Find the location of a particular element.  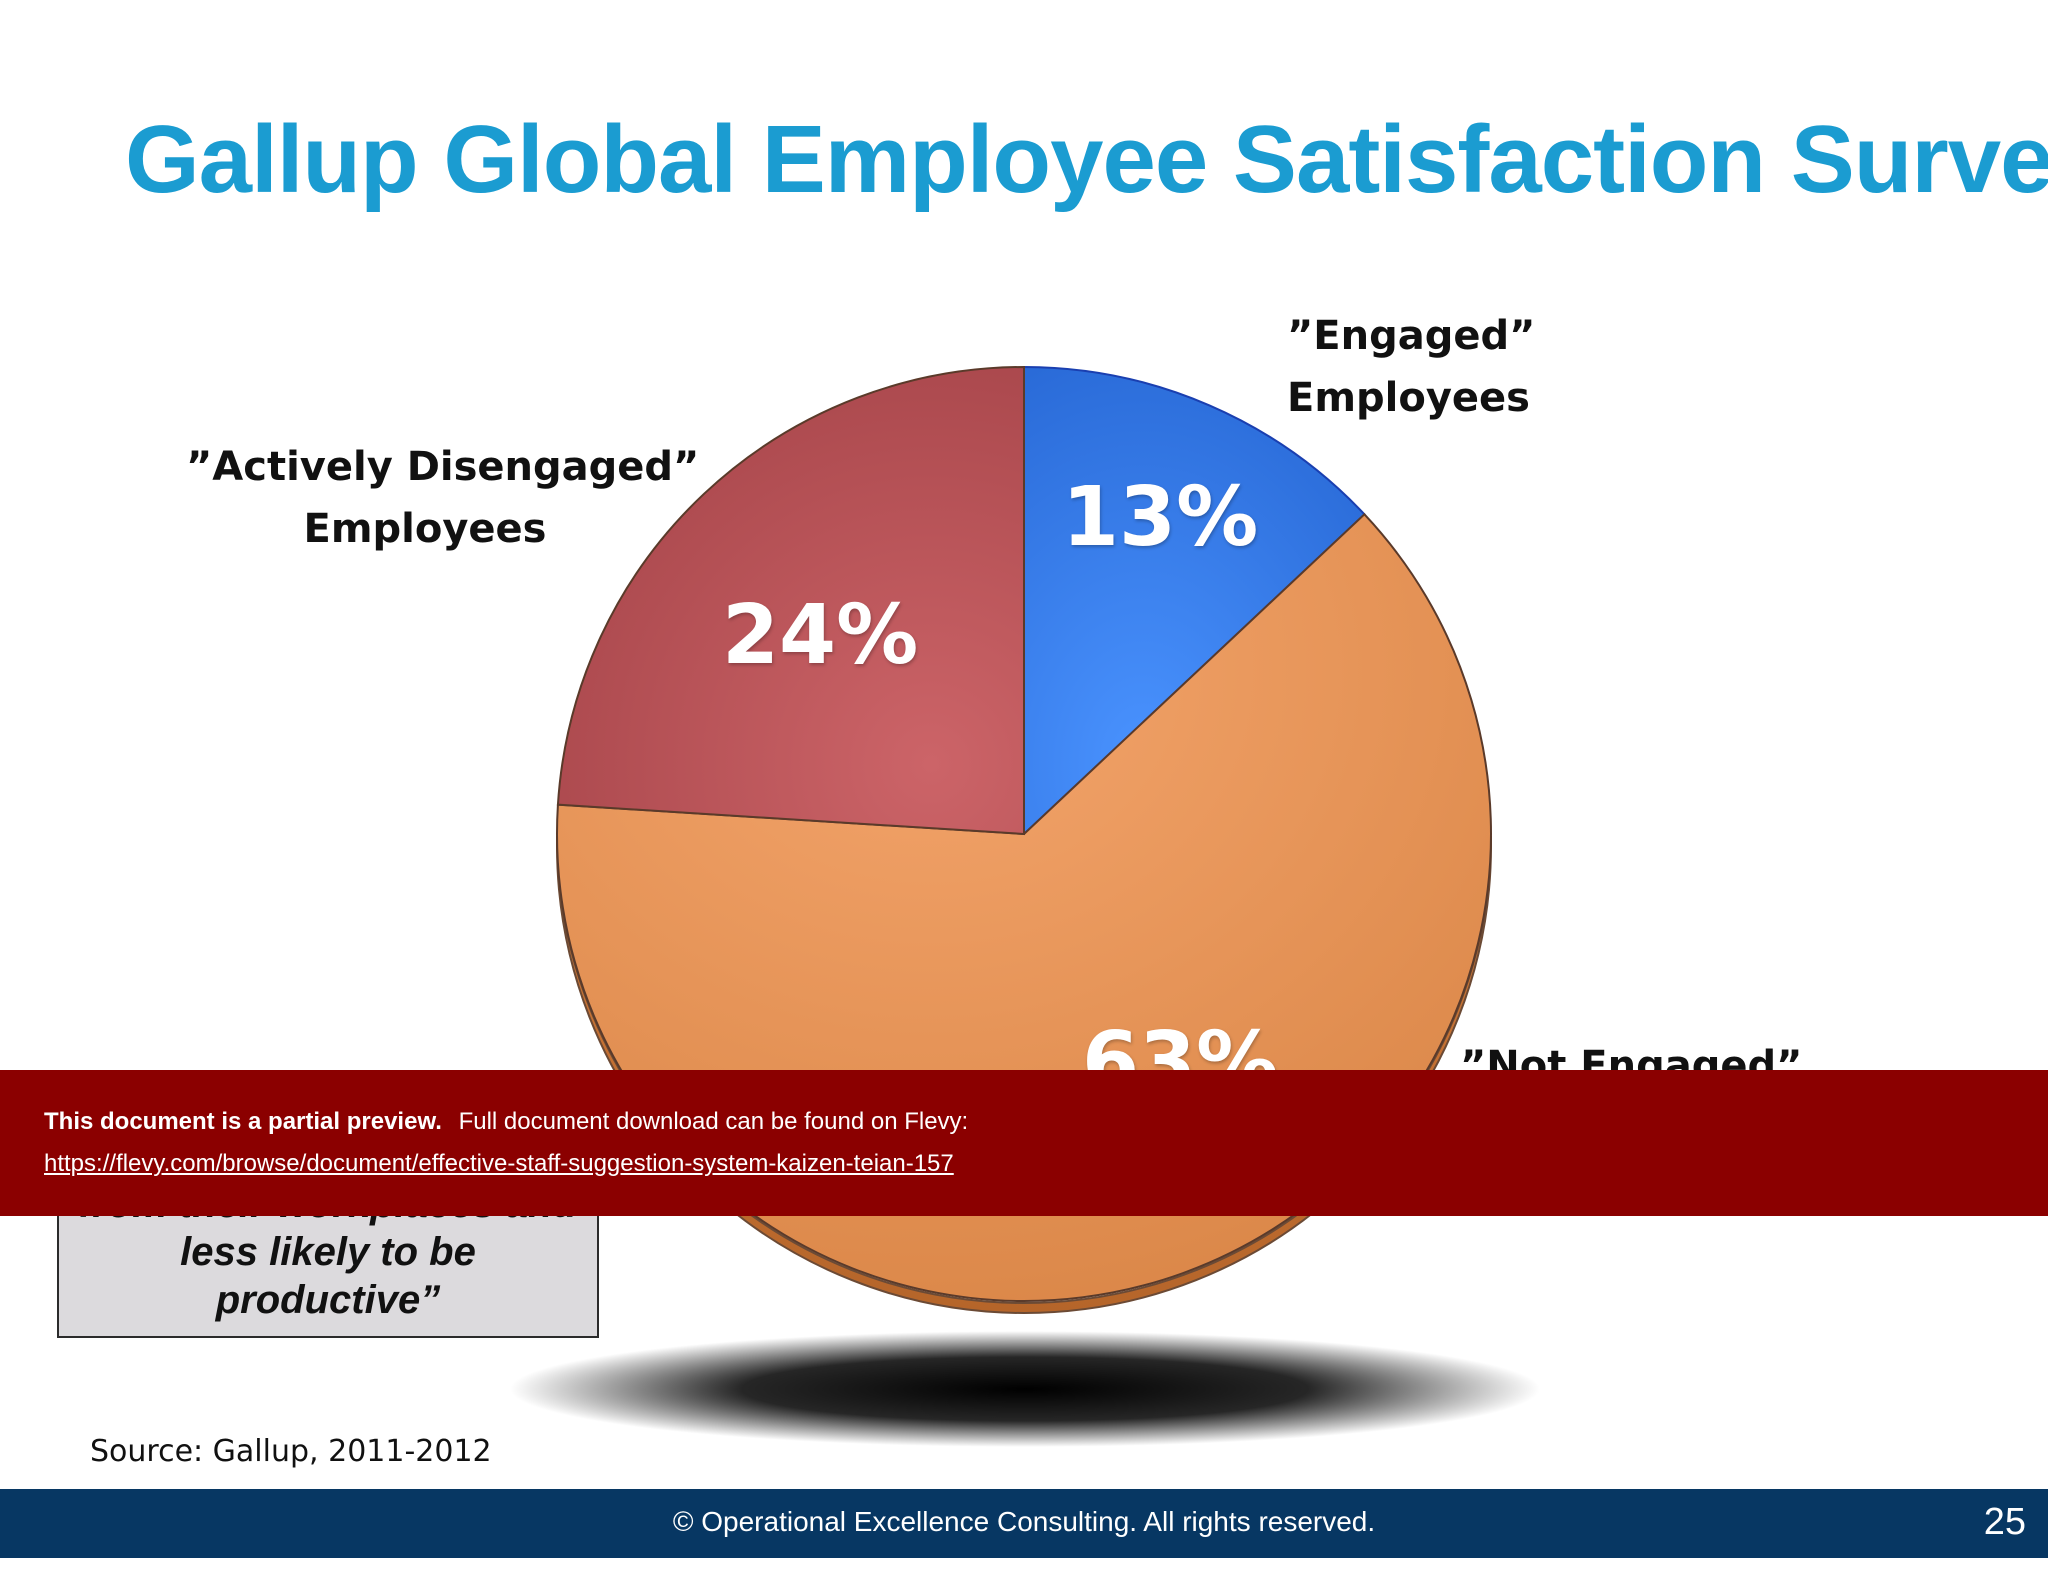

pie-shadow is located at coordinates (1025, 1389).